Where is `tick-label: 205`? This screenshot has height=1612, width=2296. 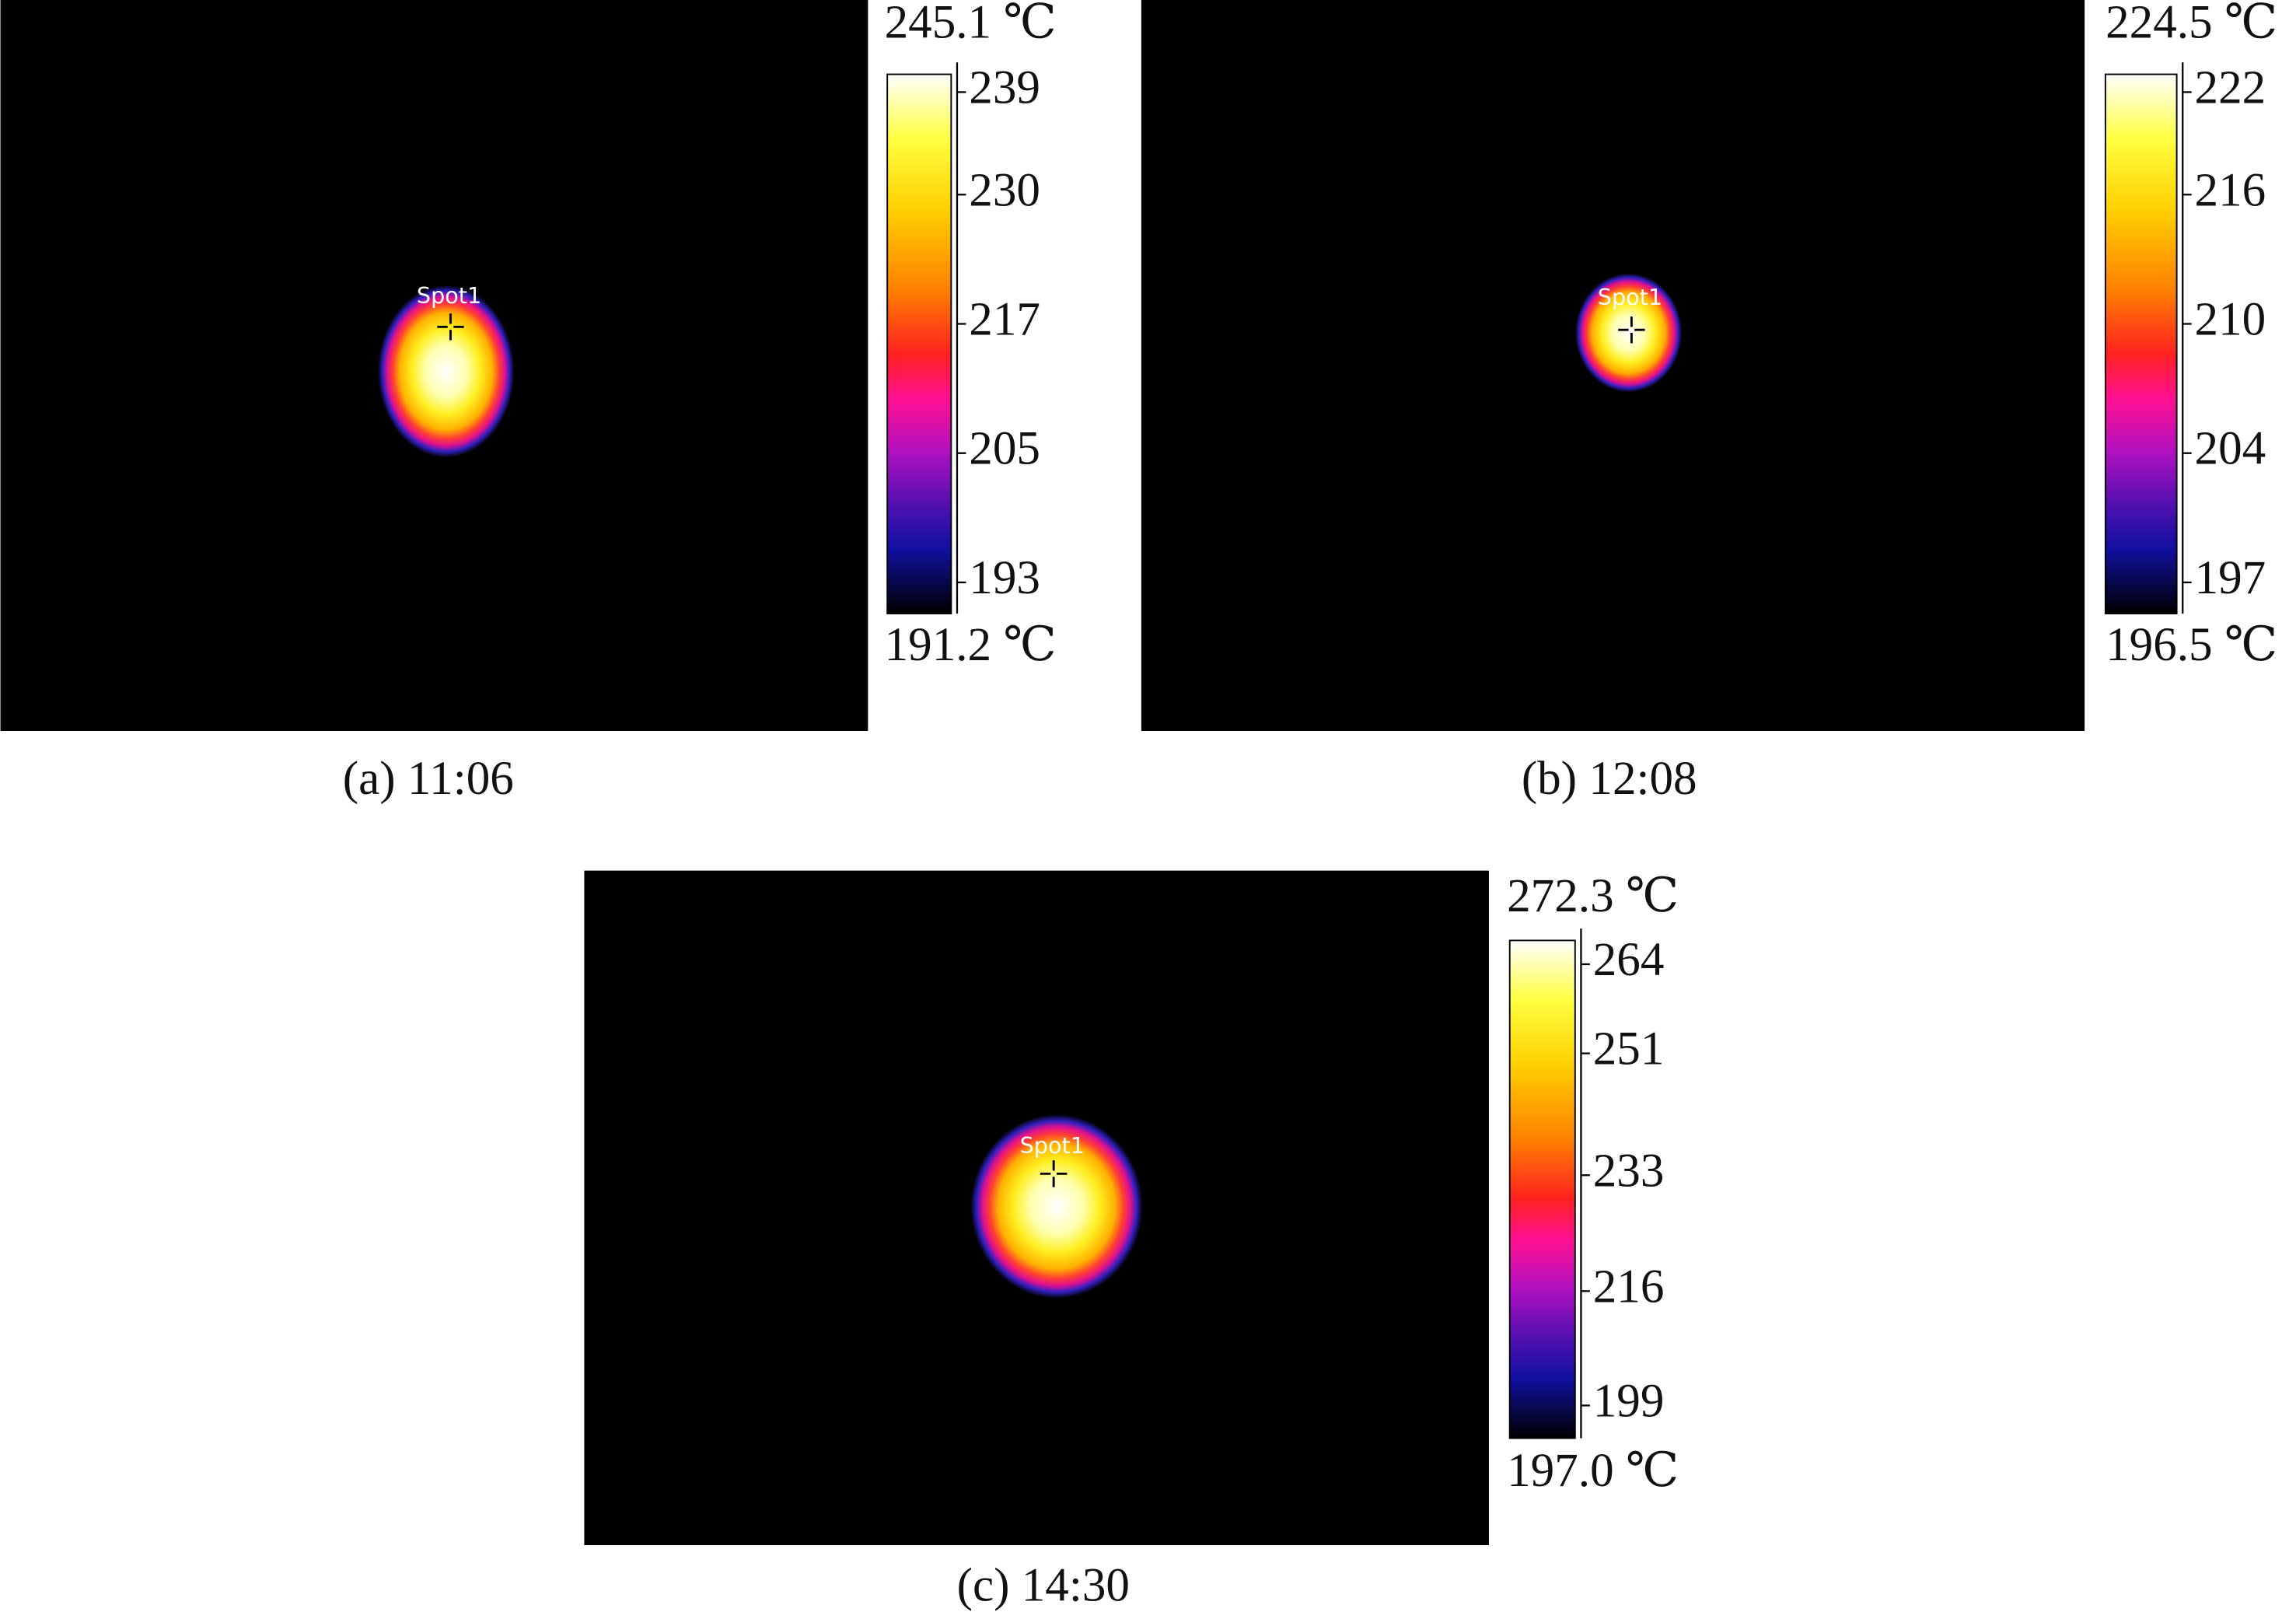 tick-label: 205 is located at coordinates (1004, 449).